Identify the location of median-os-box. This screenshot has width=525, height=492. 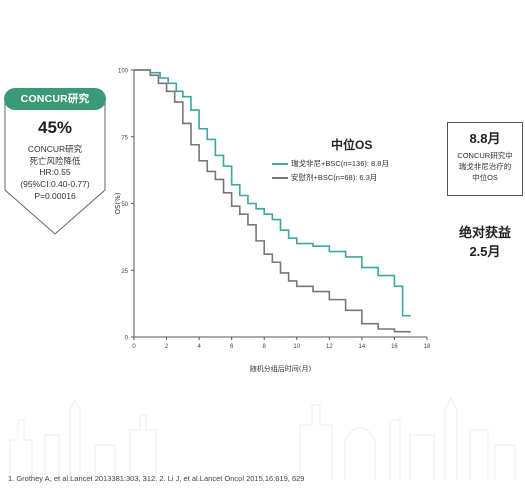
(485, 159).